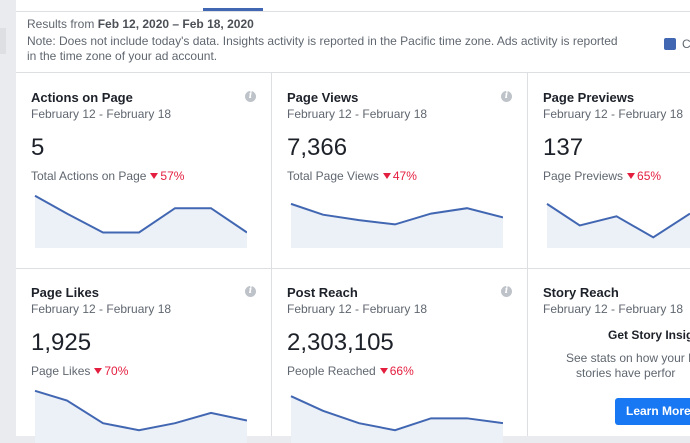 Image resolution: width=690 pixels, height=443 pixels. What do you see at coordinates (649, 335) in the screenshot?
I see `story-insights-heading: Get Story Insigh` at bounding box center [649, 335].